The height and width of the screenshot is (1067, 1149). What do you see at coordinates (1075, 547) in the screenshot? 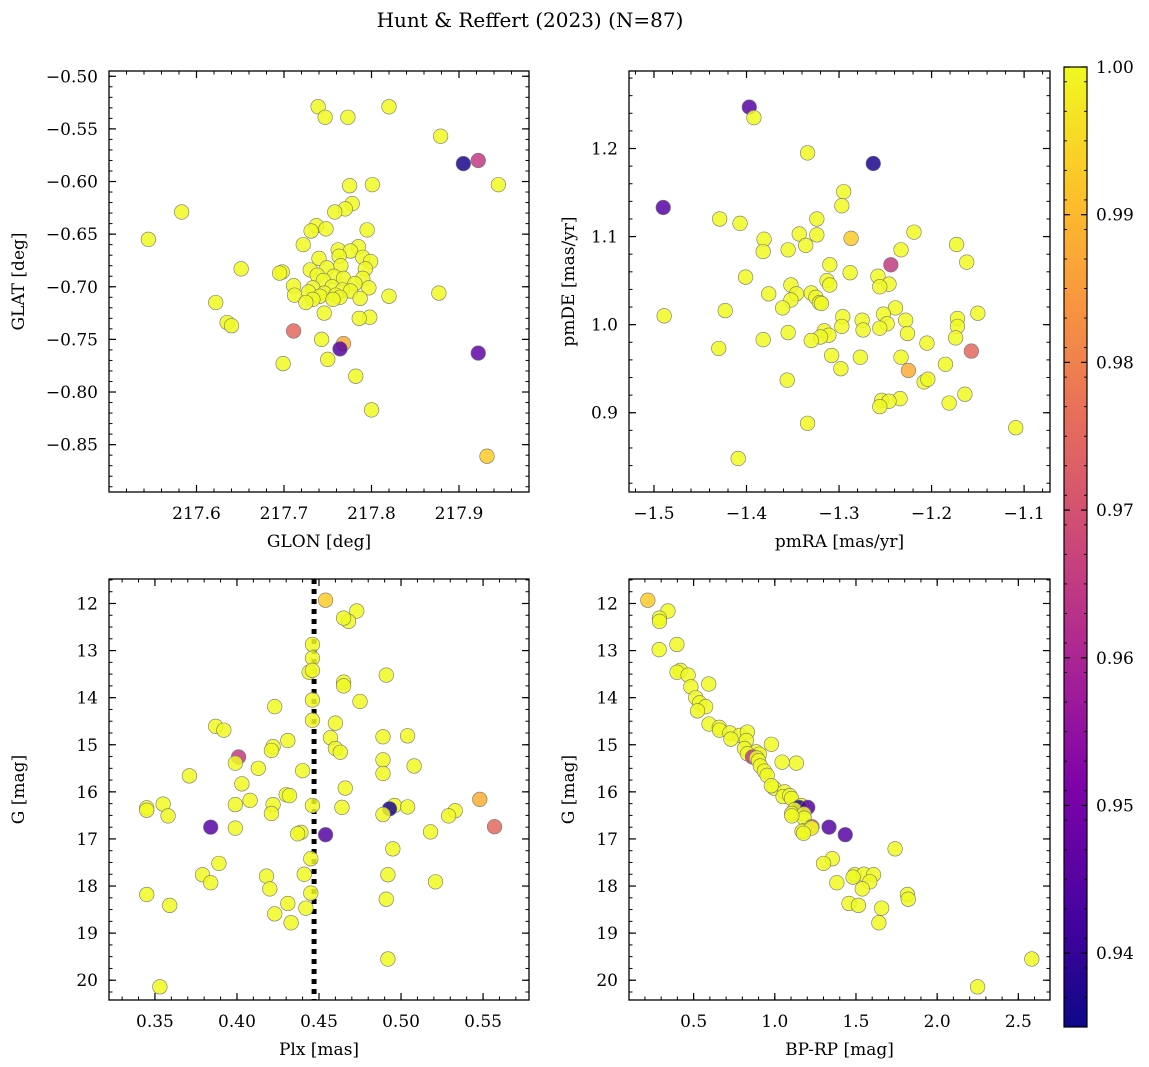
I see `colorbar-gradient` at bounding box center [1075, 547].